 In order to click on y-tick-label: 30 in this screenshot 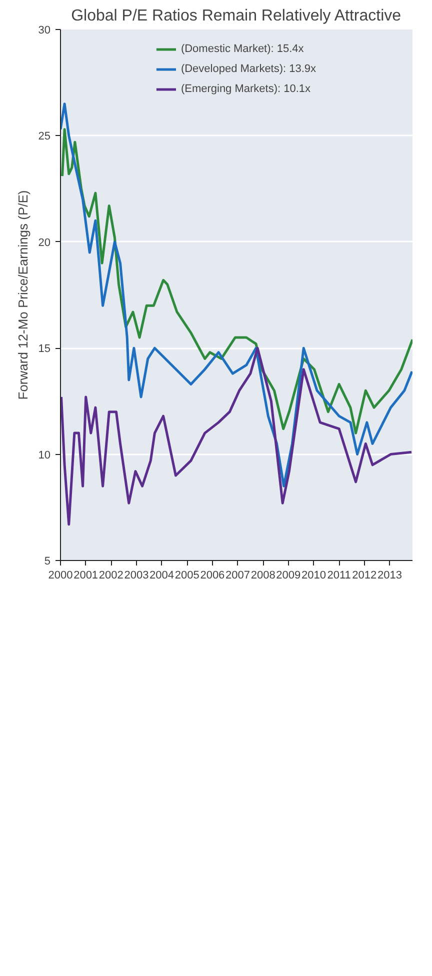, I will do `click(44, 30)`.